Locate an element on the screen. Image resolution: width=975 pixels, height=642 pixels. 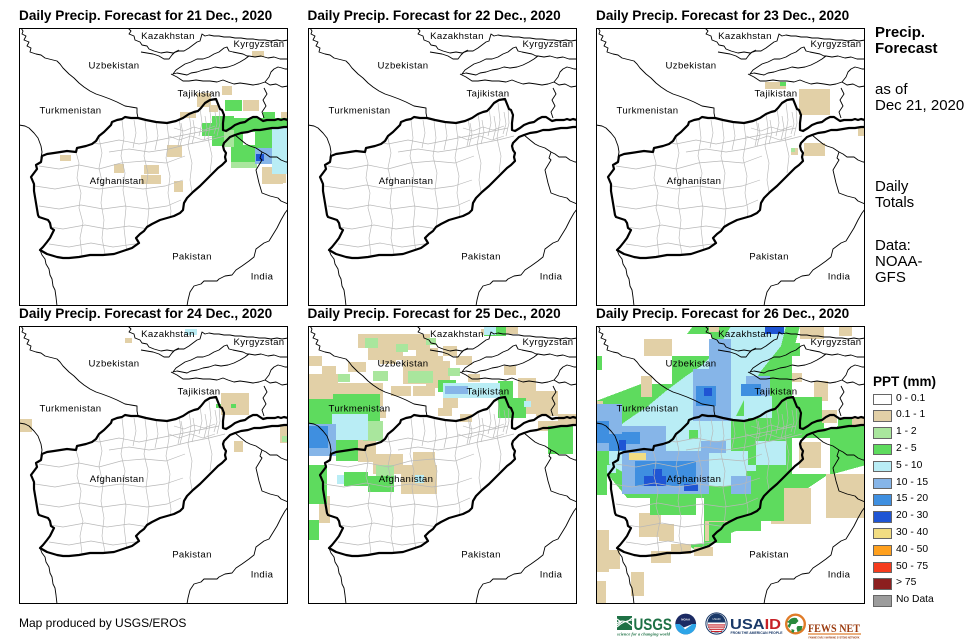
svg-text: FEWS NET is located at coordinates (834, 628).